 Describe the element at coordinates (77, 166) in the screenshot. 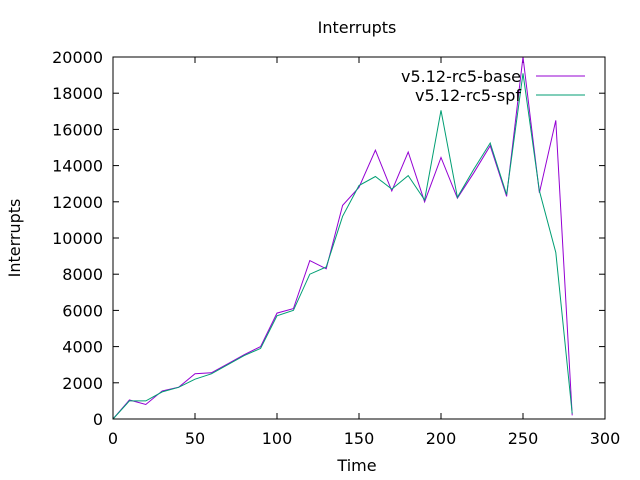

I see `y-tick-label: 14000` at that location.